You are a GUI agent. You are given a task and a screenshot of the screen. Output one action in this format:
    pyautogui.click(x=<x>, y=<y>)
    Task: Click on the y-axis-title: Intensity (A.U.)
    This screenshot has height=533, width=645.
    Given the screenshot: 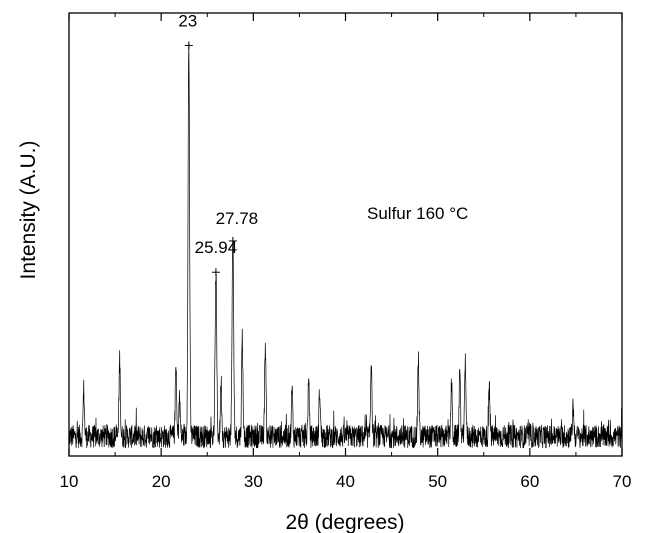 What is the action you would take?
    pyautogui.click(x=28, y=210)
    